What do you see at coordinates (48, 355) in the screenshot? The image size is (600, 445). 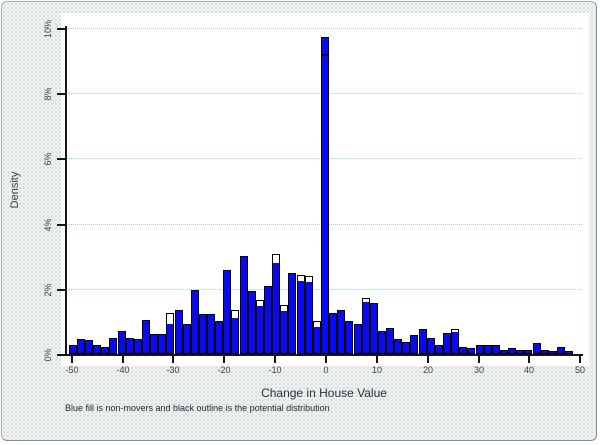 I see `y-tick-label: 0%` at bounding box center [48, 355].